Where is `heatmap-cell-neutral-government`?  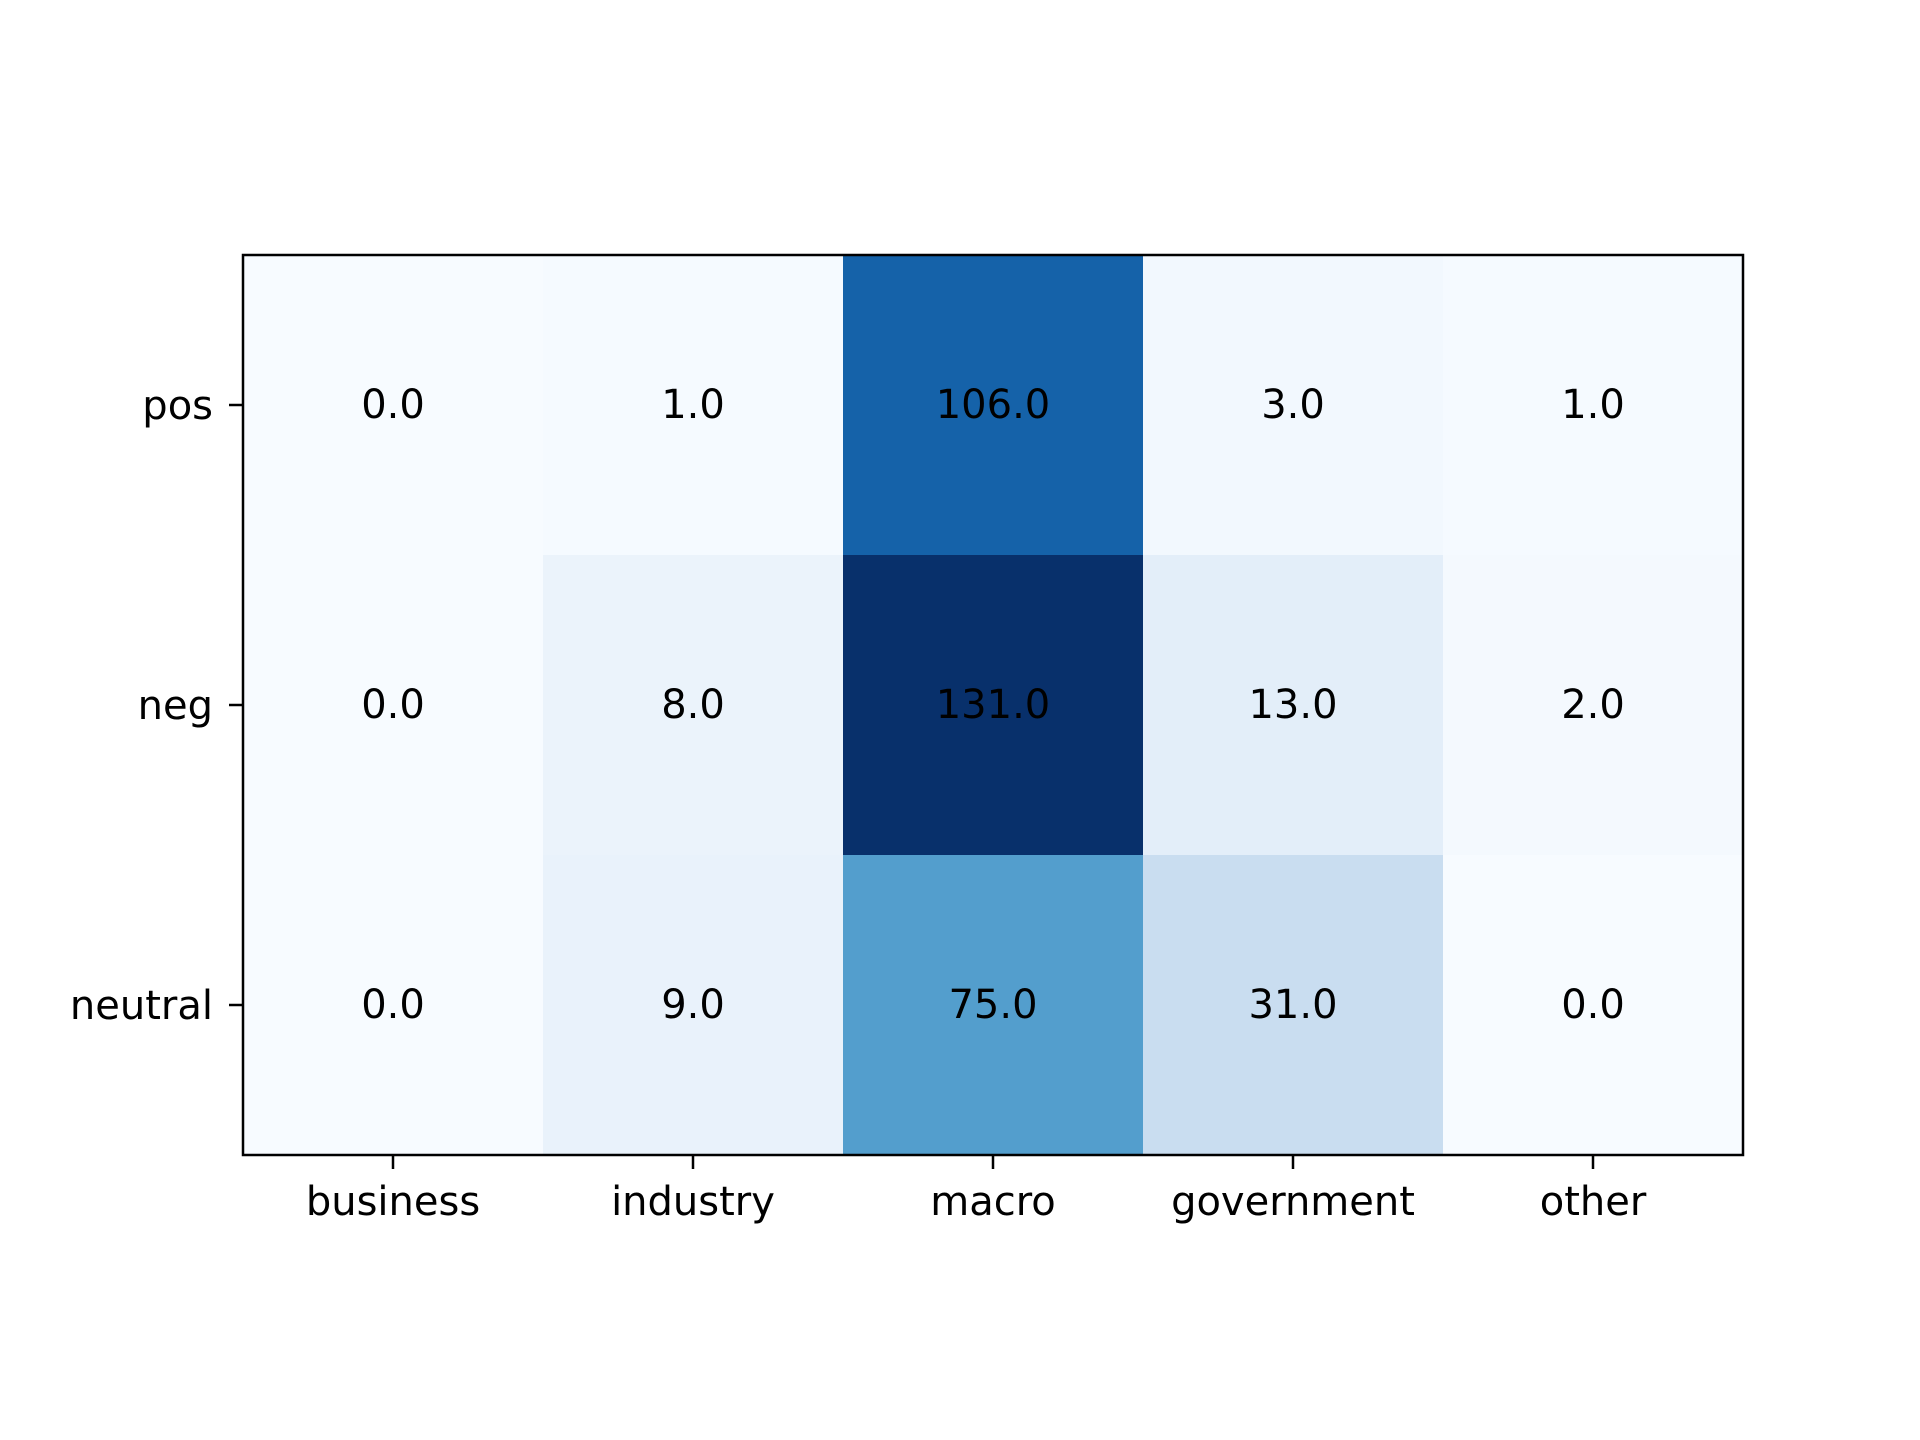
heatmap-cell-neutral-government is located at coordinates (1293, 1005).